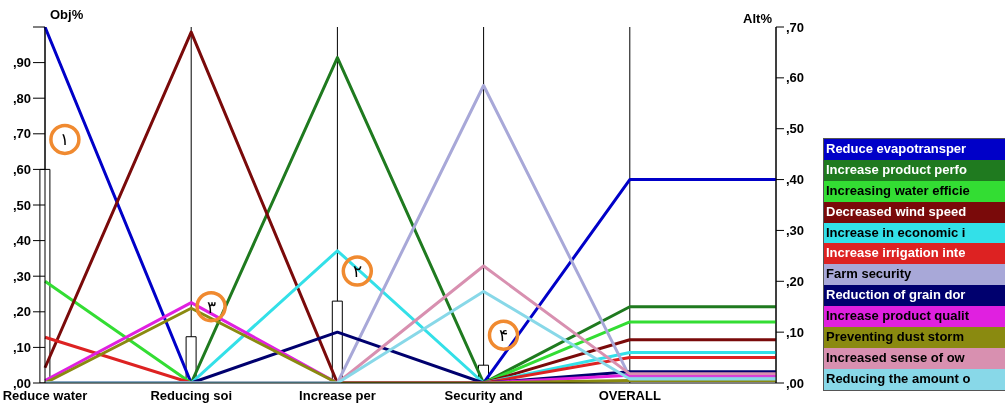  What do you see at coordinates (758, 18) in the screenshot?
I see `y2-axis-title: Alt%` at bounding box center [758, 18].